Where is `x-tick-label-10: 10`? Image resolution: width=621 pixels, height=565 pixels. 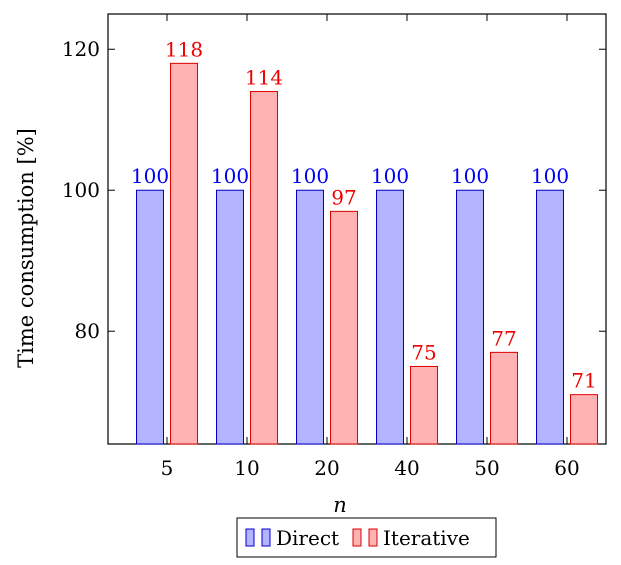 x-tick-label-10: 10 is located at coordinates (246, 468).